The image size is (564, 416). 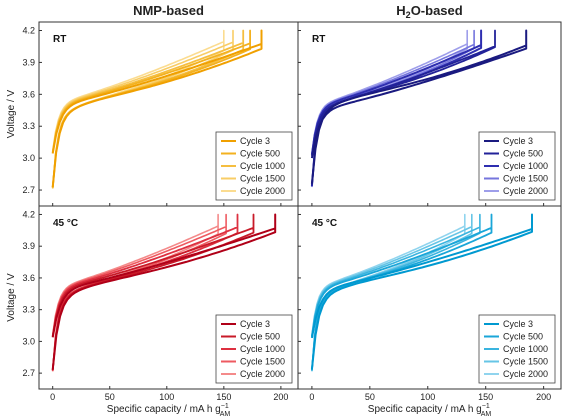 What do you see at coordinates (169, 409) in the screenshot?
I see `x-axis-label-1: Specific capacity / mA h g−1 AM` at bounding box center [169, 409].